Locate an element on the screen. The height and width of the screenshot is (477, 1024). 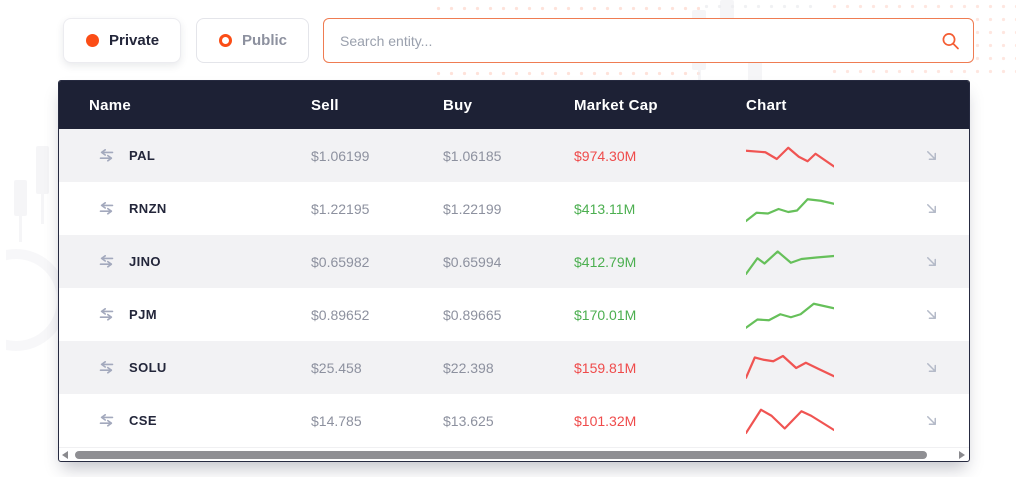
table-row: SOLU $25.458 $22.398 $159.81M is located at coordinates (514, 367).